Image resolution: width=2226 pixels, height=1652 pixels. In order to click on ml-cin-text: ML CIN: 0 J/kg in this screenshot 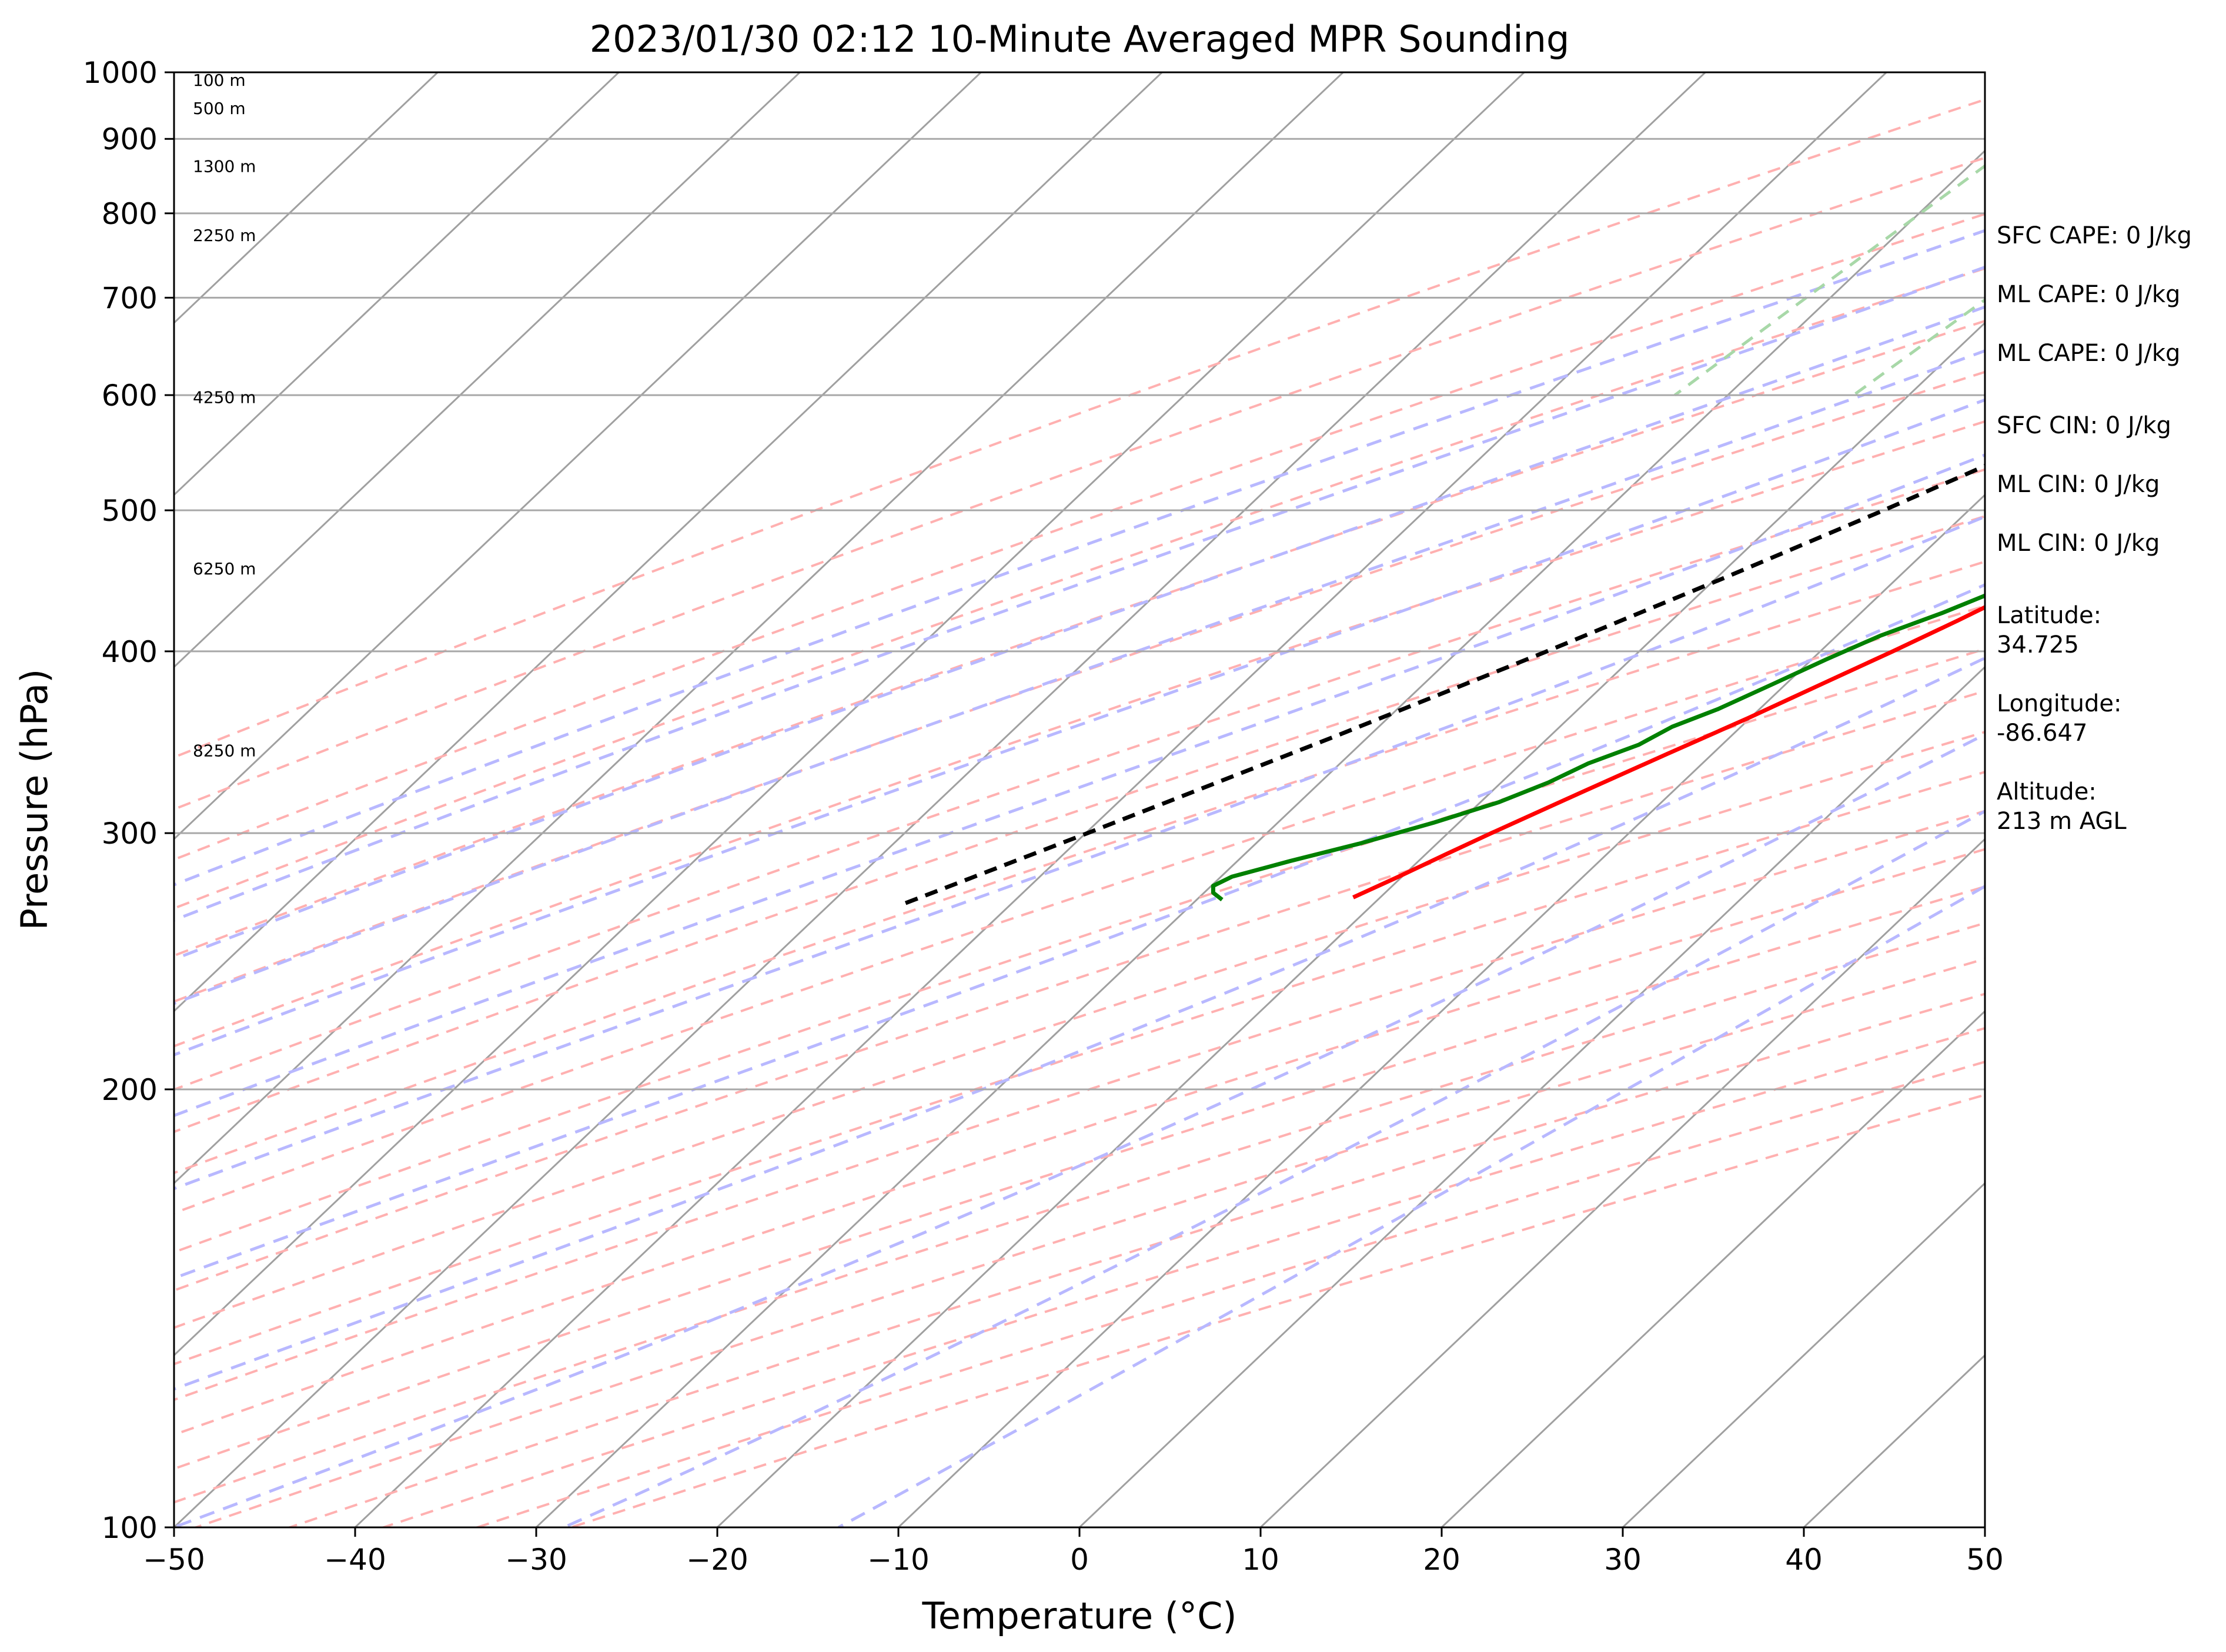, I will do `click(2079, 485)`.